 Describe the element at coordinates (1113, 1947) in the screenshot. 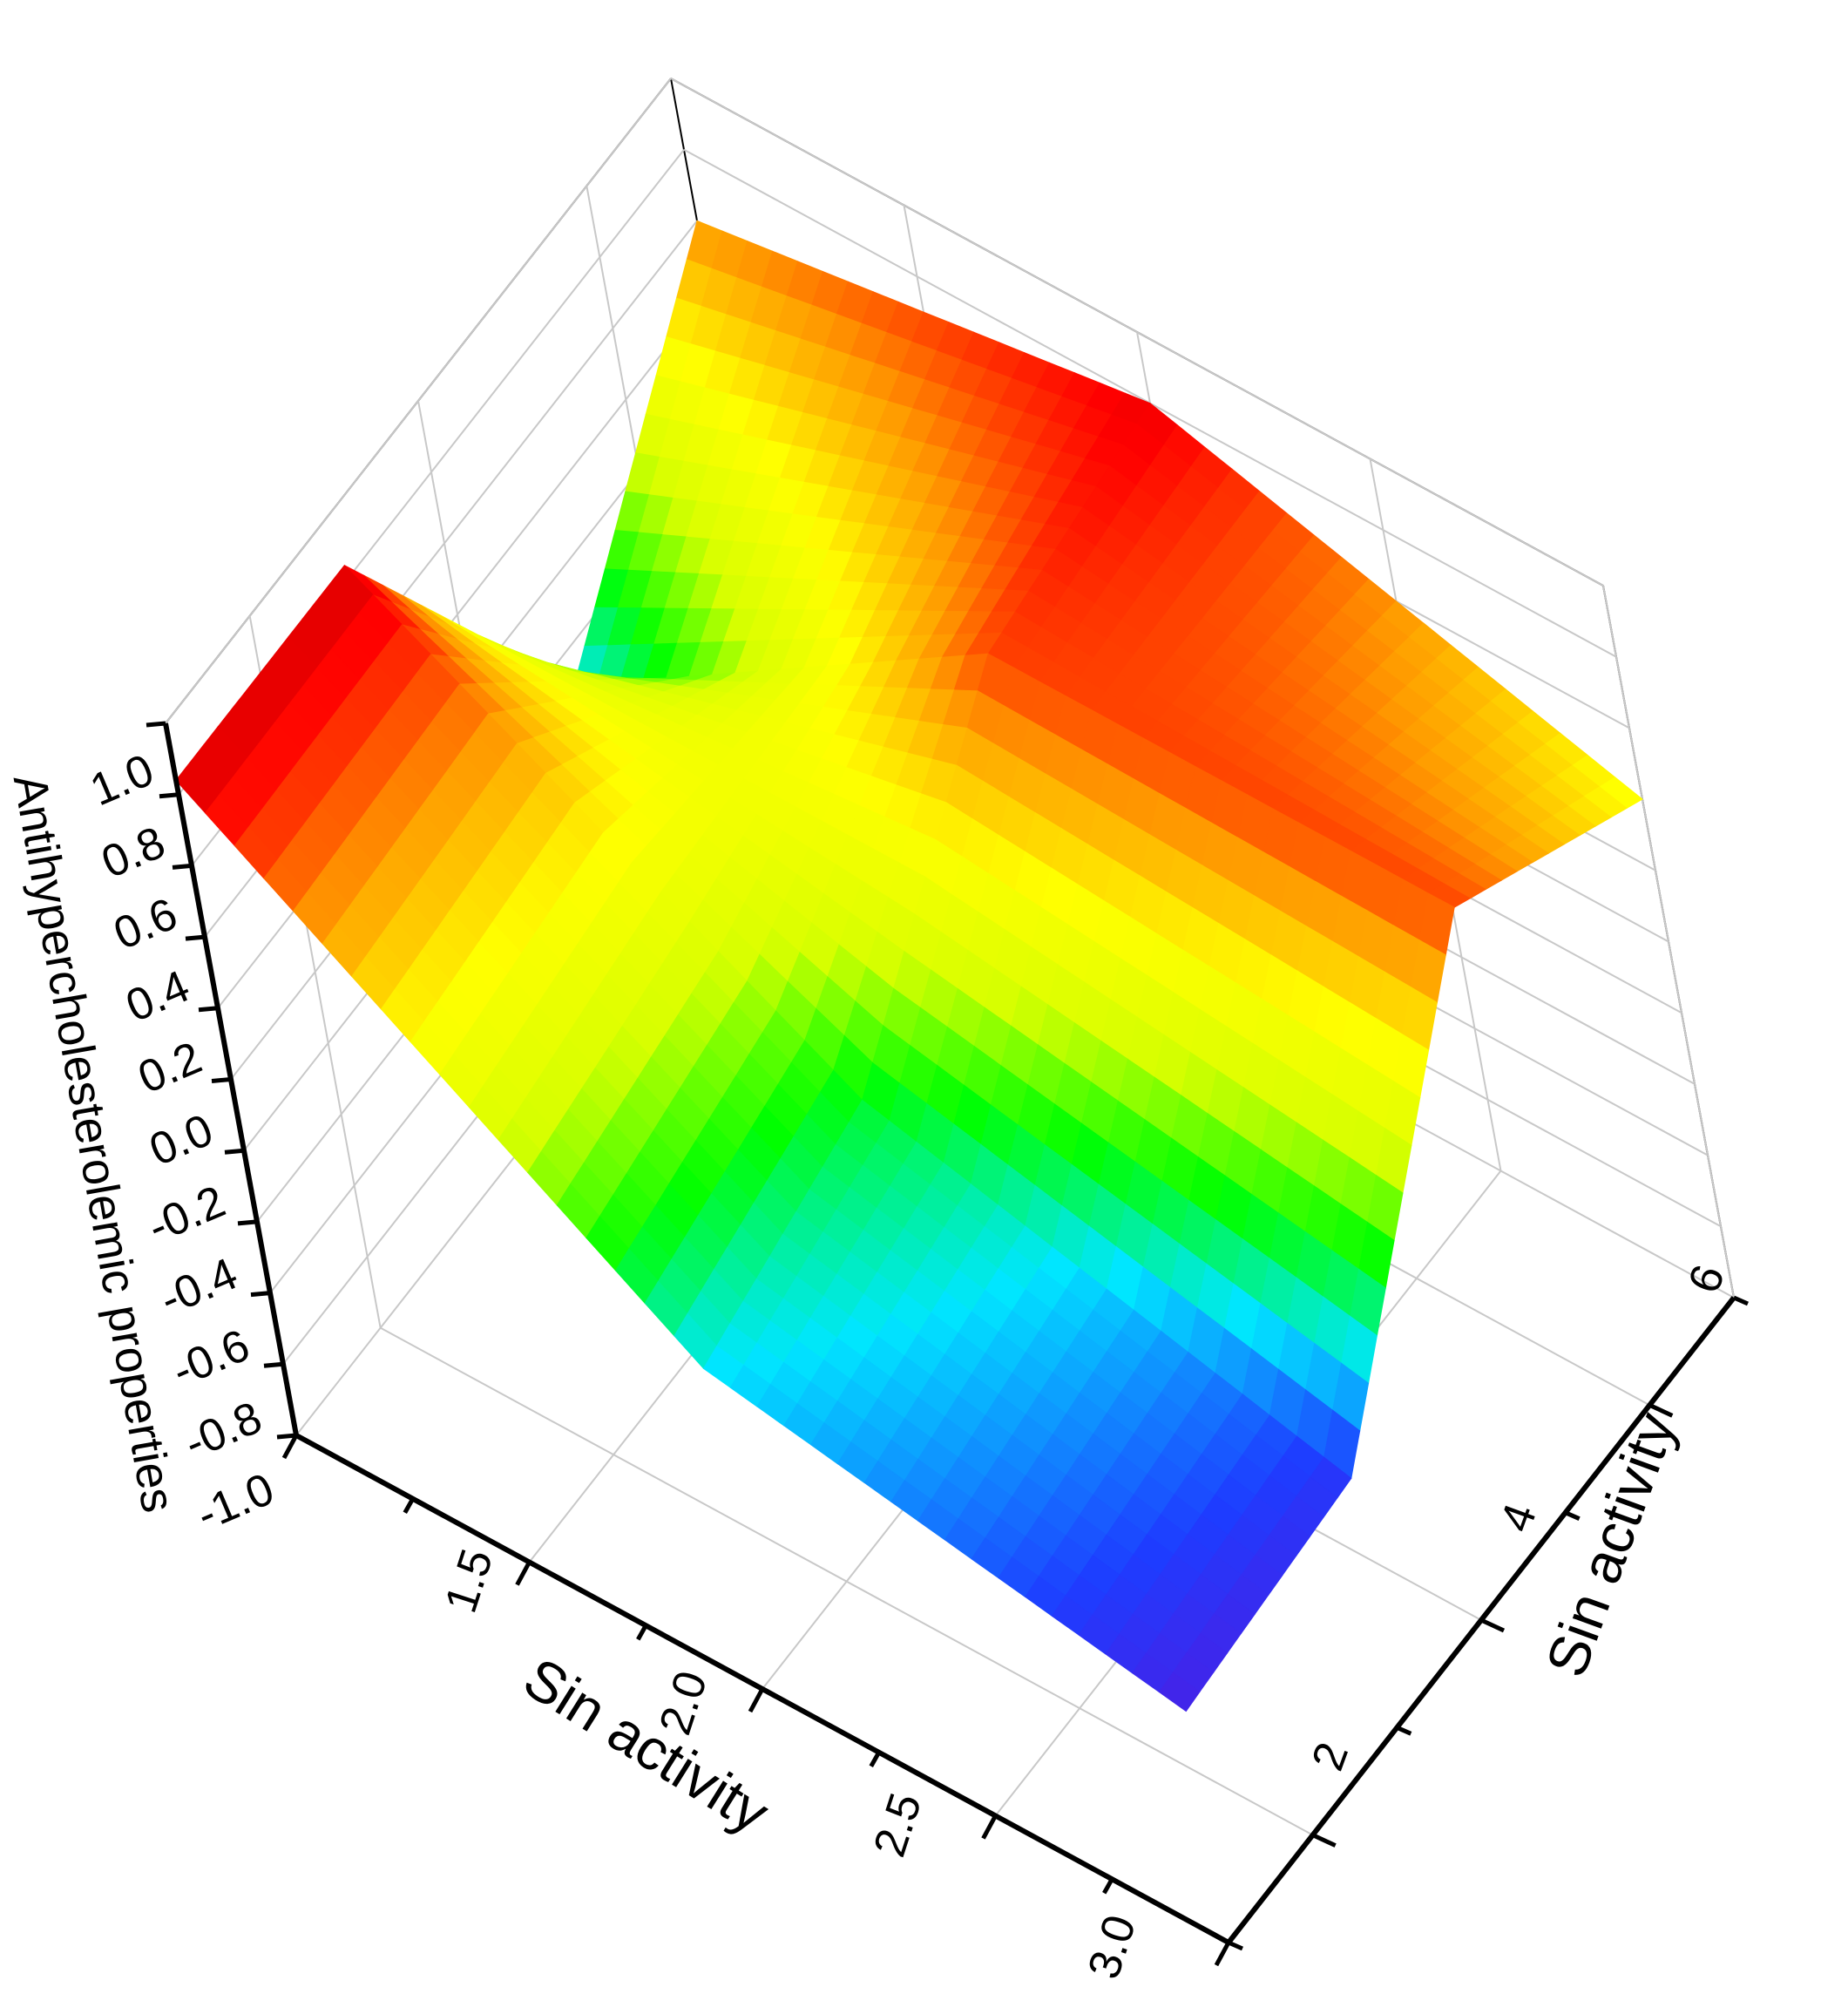

I see `x-tick-label: 3.0` at that location.